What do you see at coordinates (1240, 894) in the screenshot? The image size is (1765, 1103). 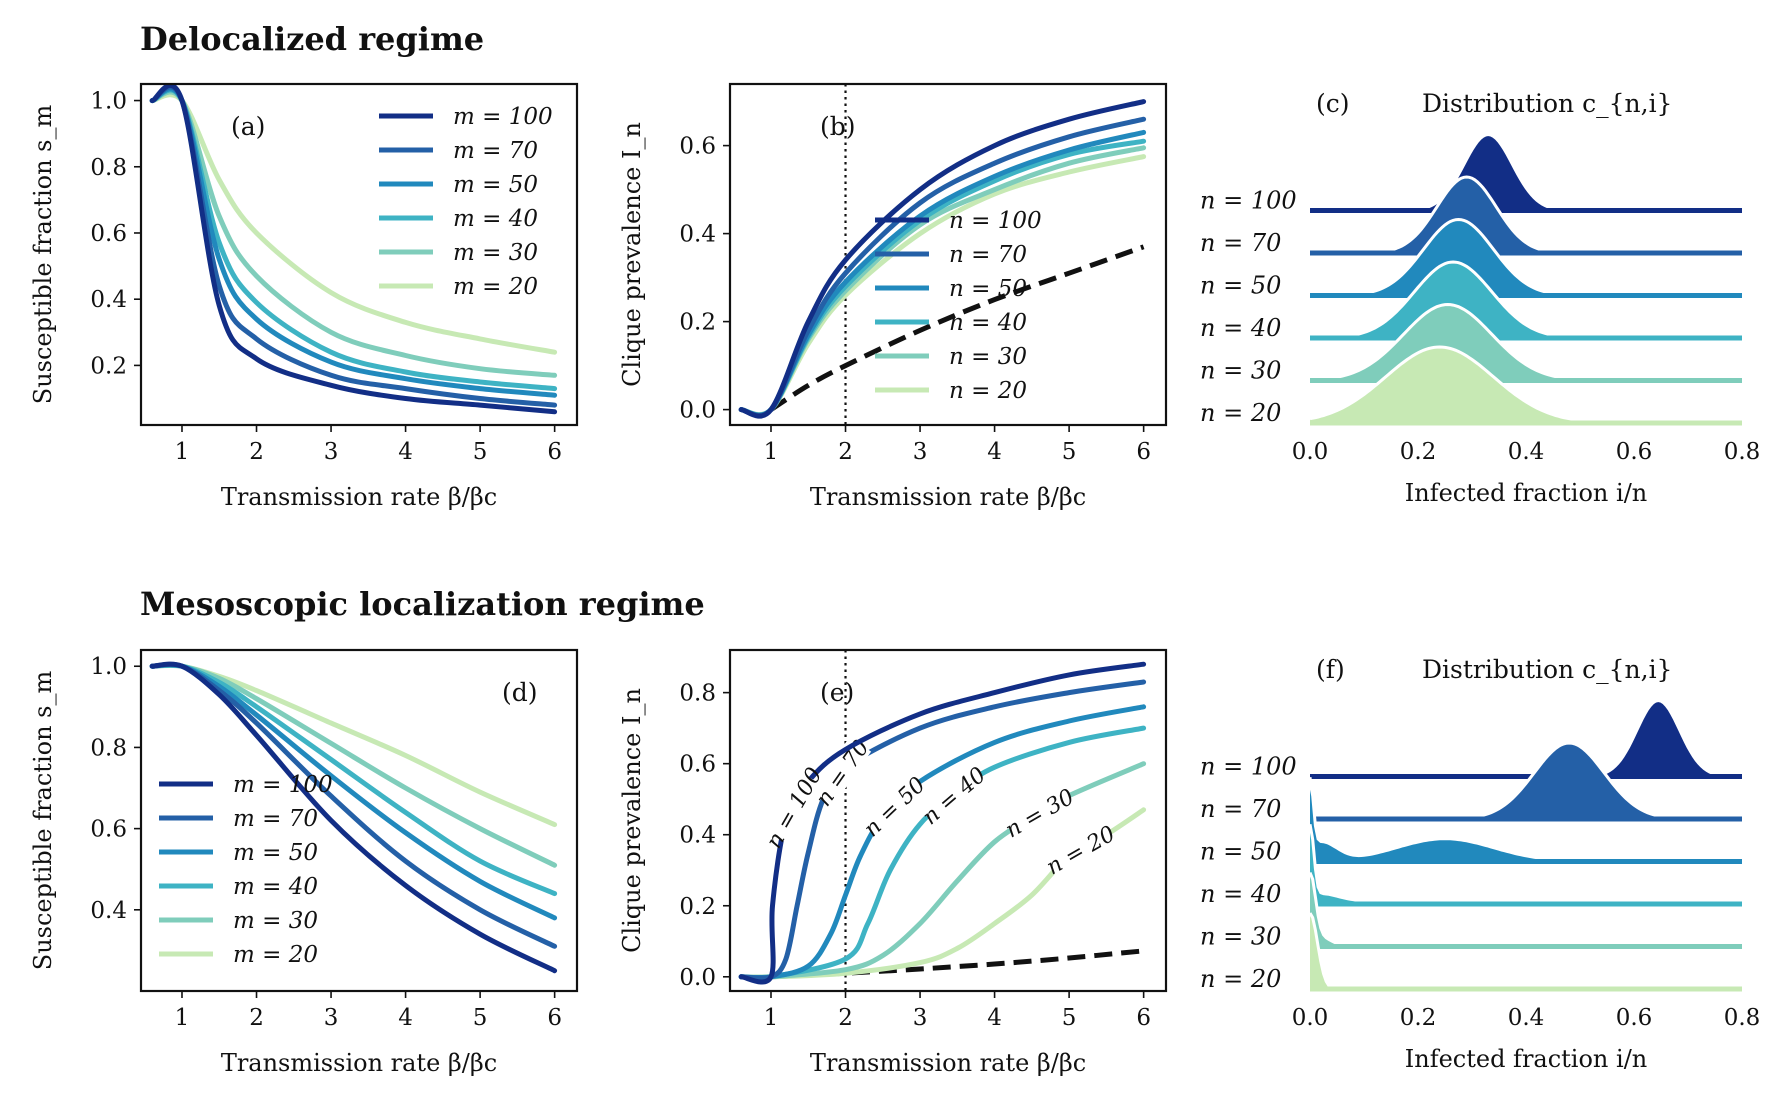 I see `ridge-label-40: n = 40` at bounding box center [1240, 894].